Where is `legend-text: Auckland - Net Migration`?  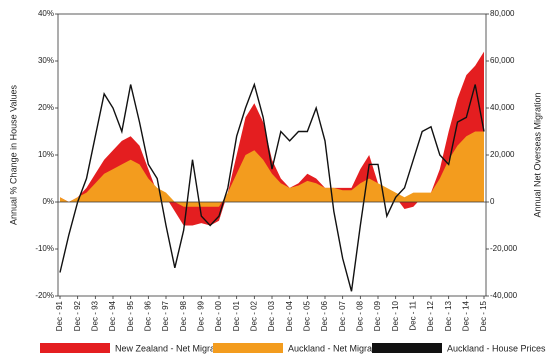 legend-text: Auckland - Net Migration is located at coordinates (337, 348).